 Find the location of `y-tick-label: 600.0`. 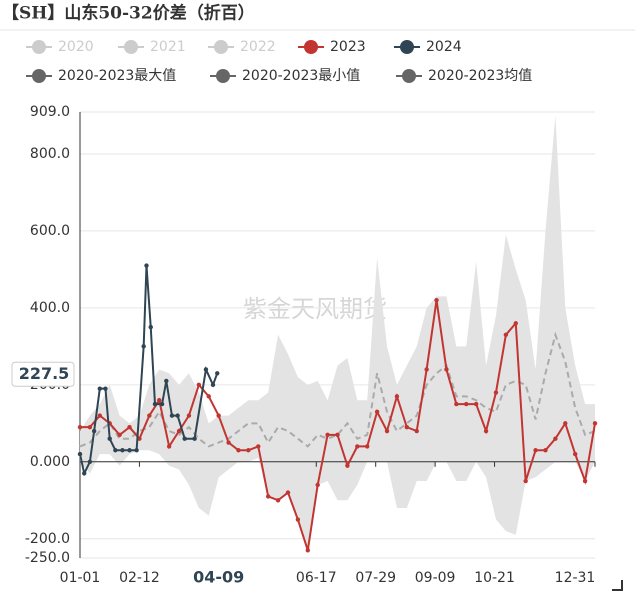

y-tick-label: 600.0 is located at coordinates (50, 231).